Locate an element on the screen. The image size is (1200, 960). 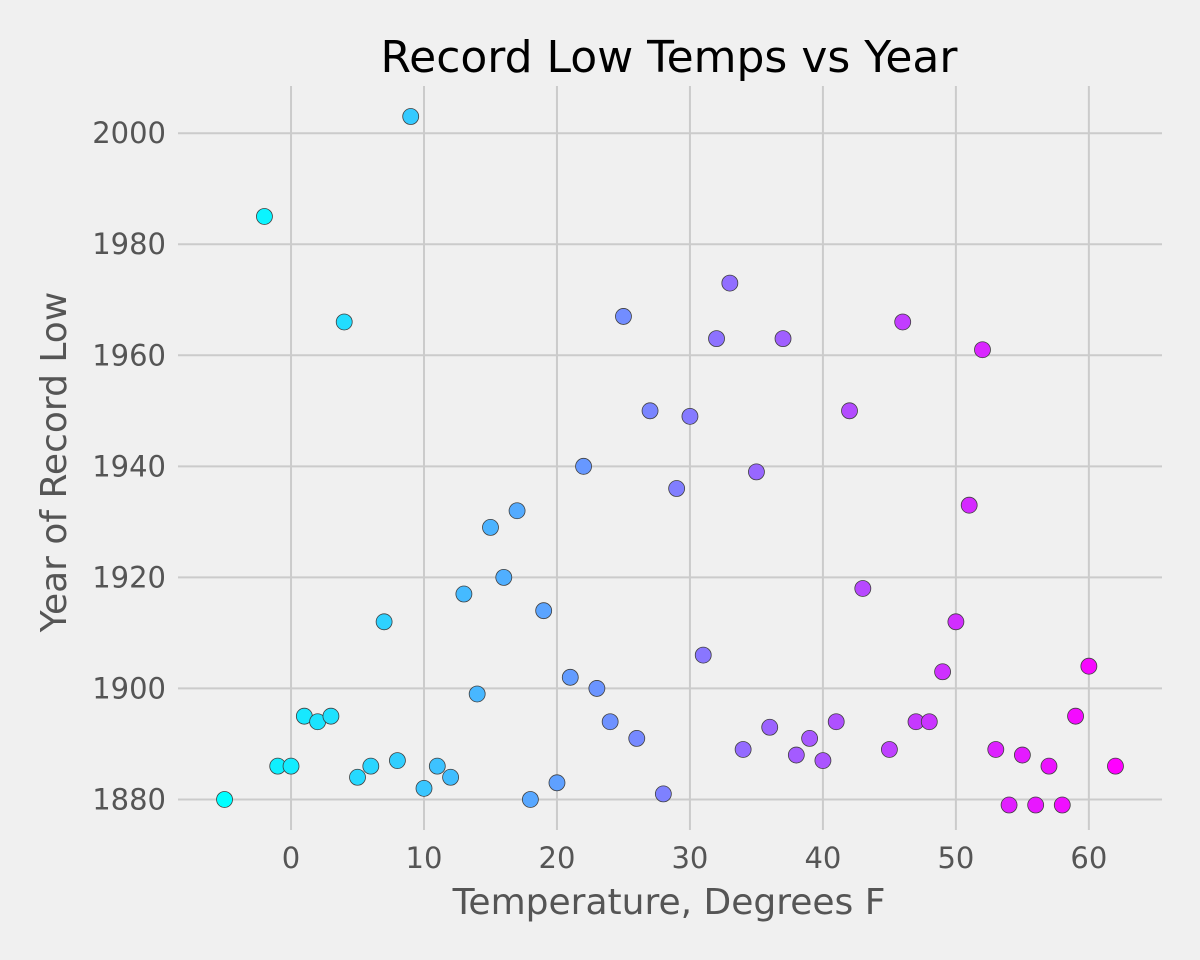
chart-title: Record Low Temps vs Year is located at coordinates (670, 57).